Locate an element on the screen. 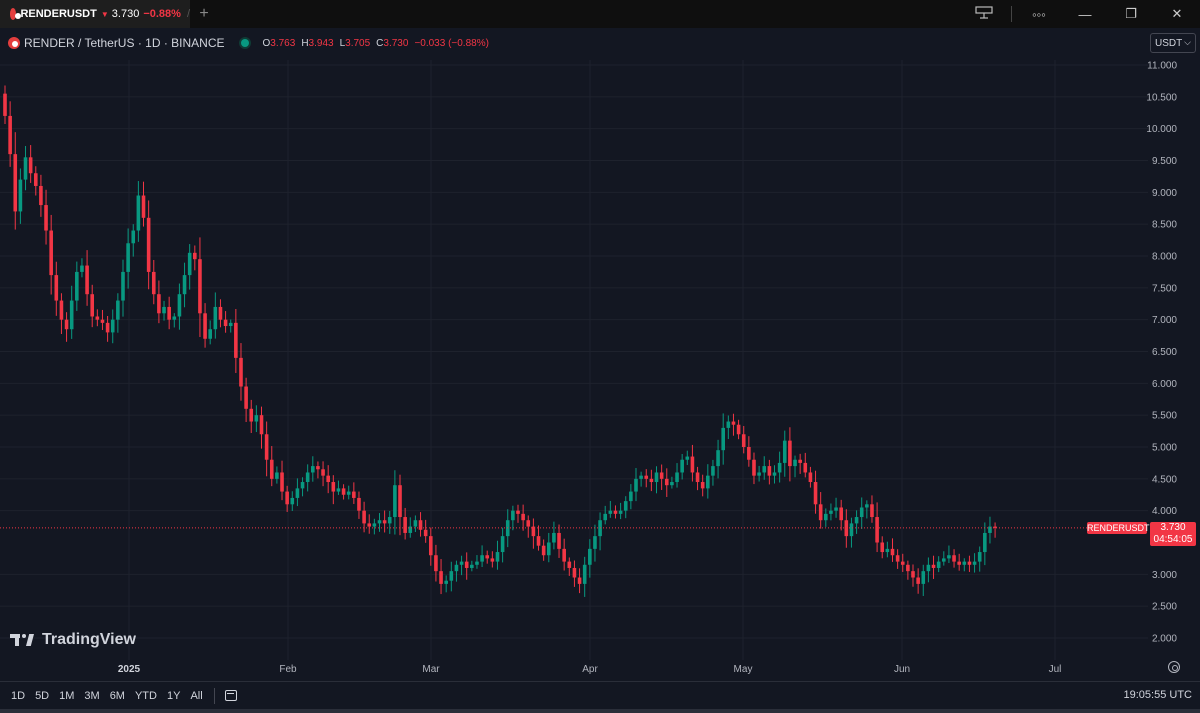  price-axis-label: 6.500 is located at coordinates (1164, 352).